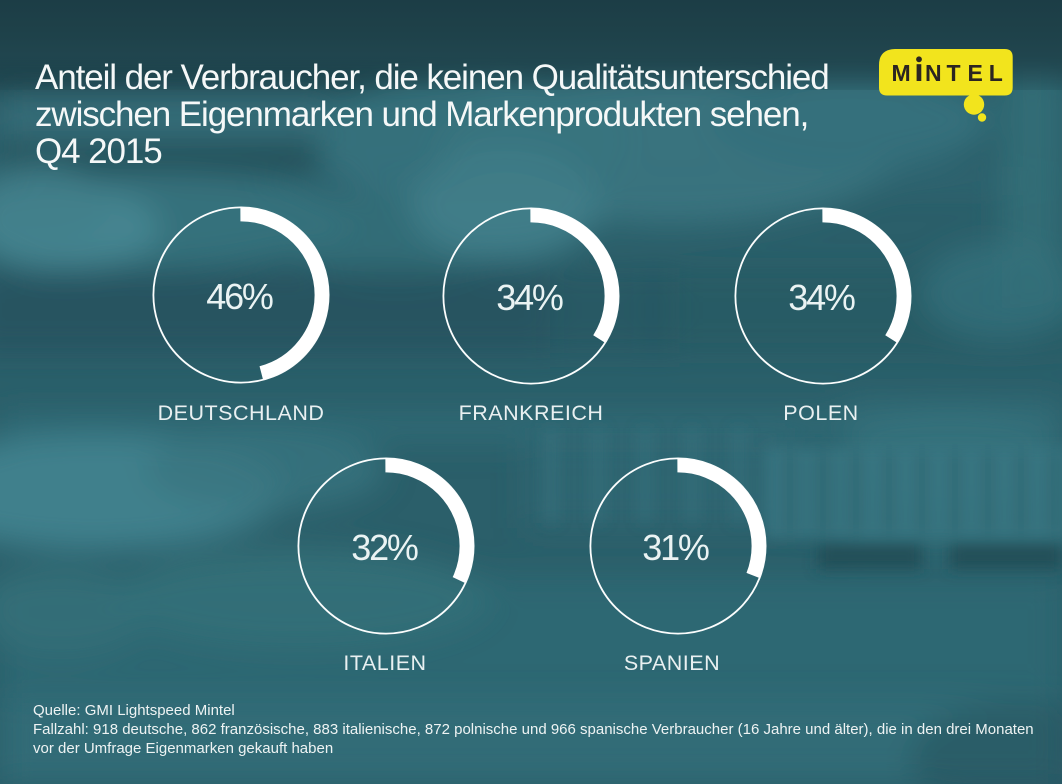 The height and width of the screenshot is (784, 1062). I want to click on svg-text: M, so click(901, 73).